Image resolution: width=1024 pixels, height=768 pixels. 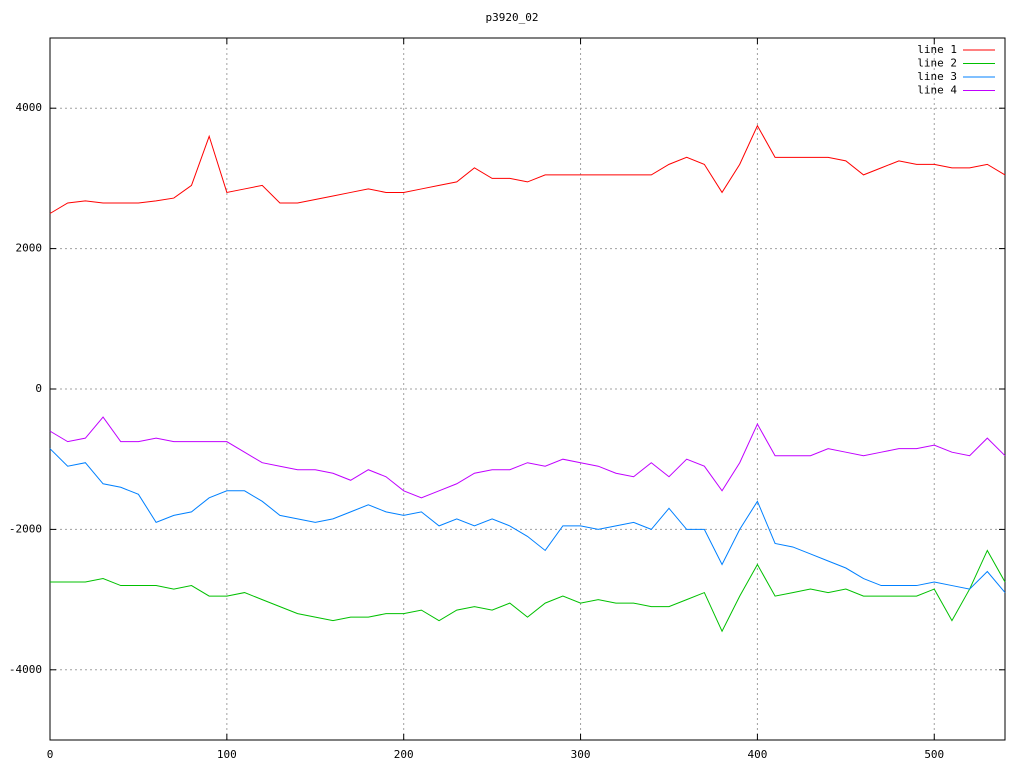 What do you see at coordinates (38, 388) in the screenshot?
I see `y-tick-label: 0` at bounding box center [38, 388].